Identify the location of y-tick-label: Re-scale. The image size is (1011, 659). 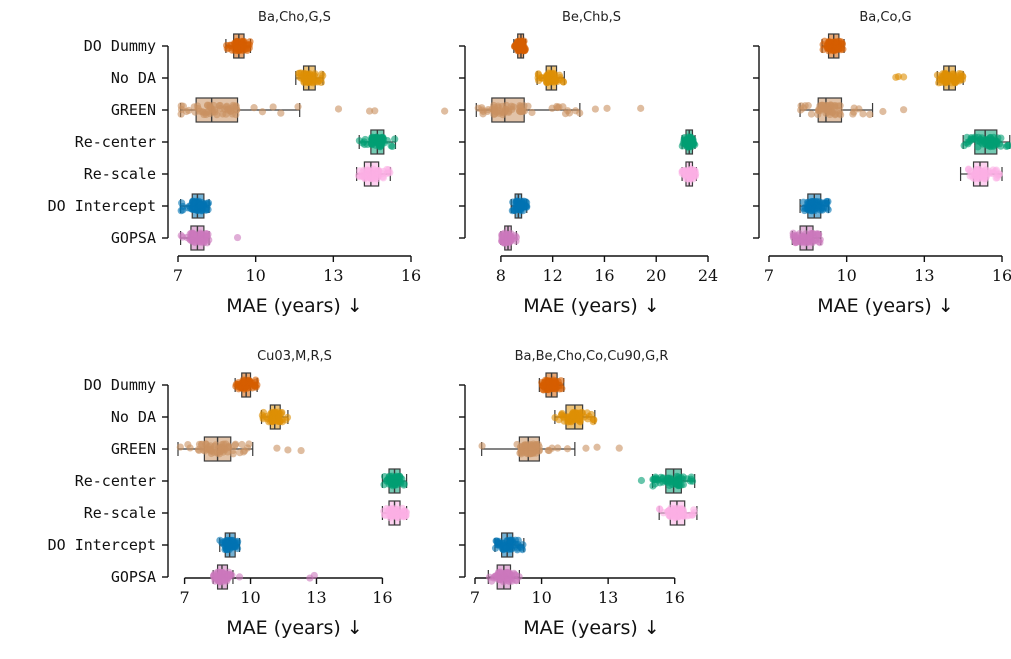
(120, 174).